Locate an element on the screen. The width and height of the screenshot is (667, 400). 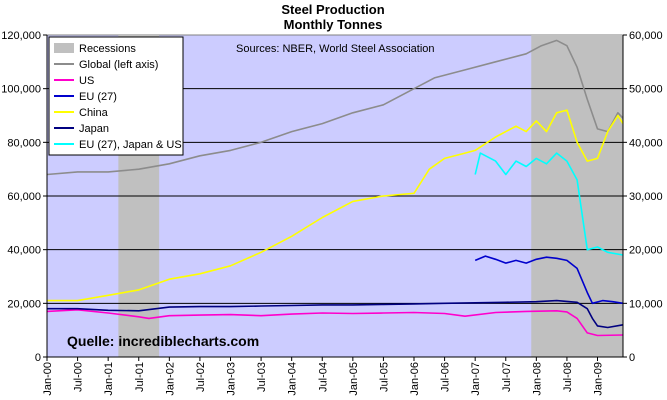
y-left-tick-label: 0 is located at coordinates (38, 358).